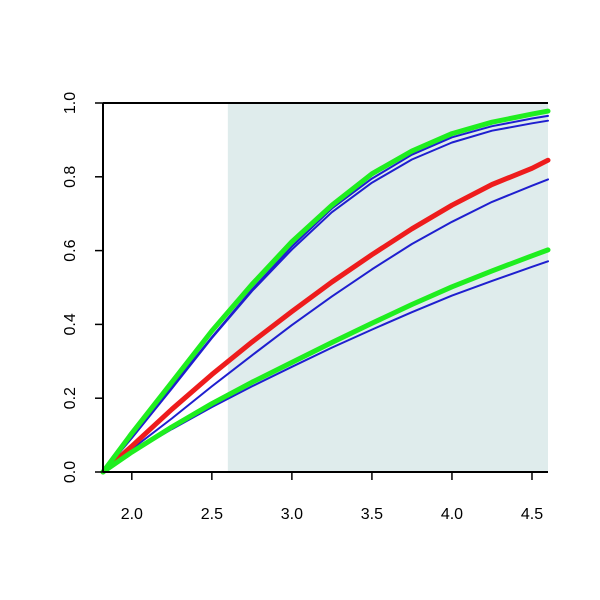 This screenshot has height=600, width=600. Describe the element at coordinates (70, 398) in the screenshot. I see `y-tick-label: 0.2` at that location.